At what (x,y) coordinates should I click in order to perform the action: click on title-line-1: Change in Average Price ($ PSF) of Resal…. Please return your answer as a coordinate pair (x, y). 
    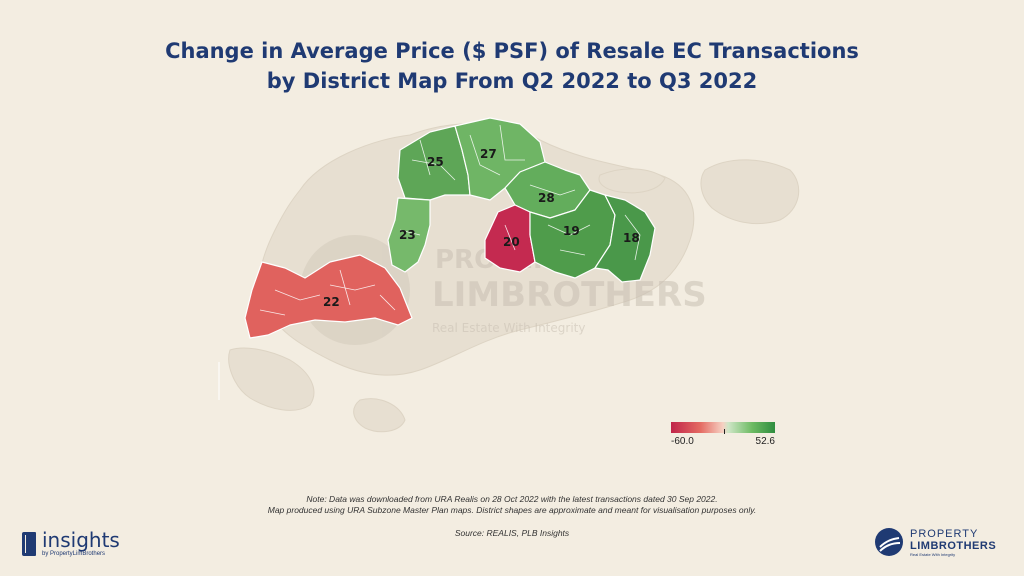
    Looking at the image, I should click on (512, 51).